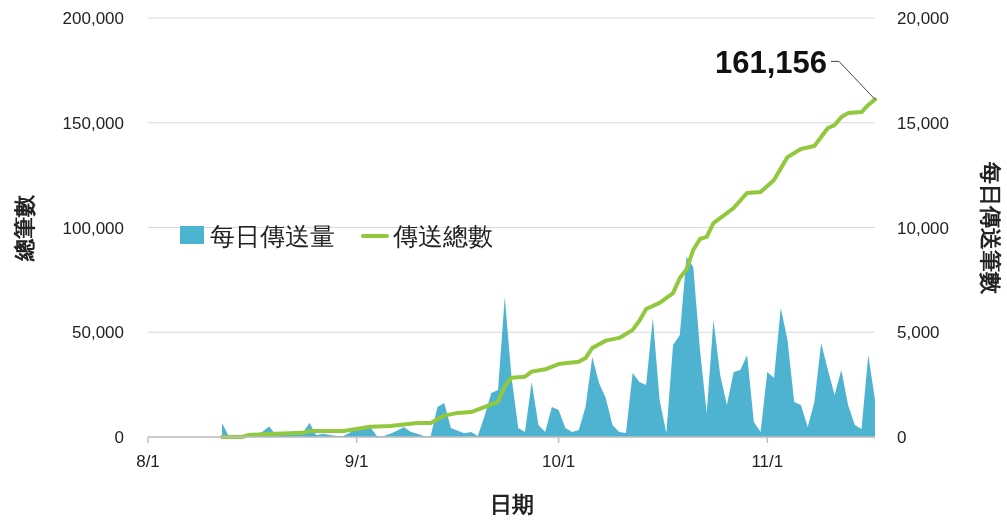  What do you see at coordinates (93, 18) in the screenshot?
I see `y-tick-label: 200,000` at bounding box center [93, 18].